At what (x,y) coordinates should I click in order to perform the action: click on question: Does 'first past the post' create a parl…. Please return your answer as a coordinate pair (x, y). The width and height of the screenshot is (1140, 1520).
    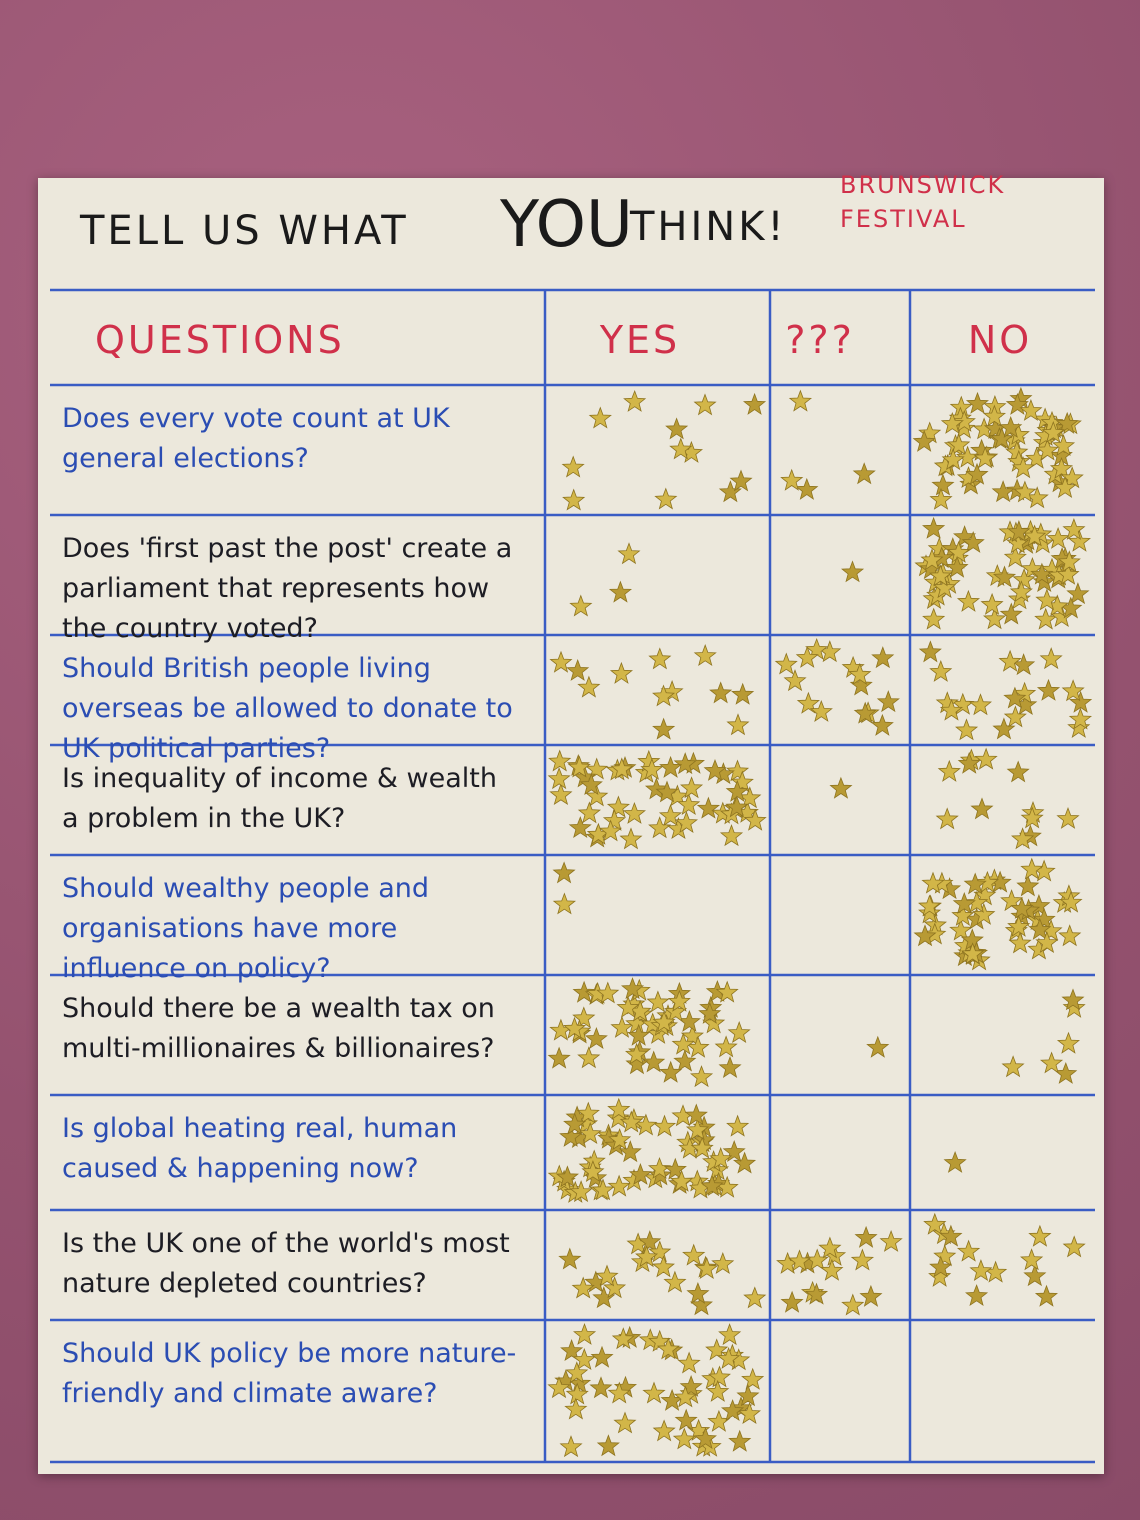
    Looking at the image, I should click on (287, 588).